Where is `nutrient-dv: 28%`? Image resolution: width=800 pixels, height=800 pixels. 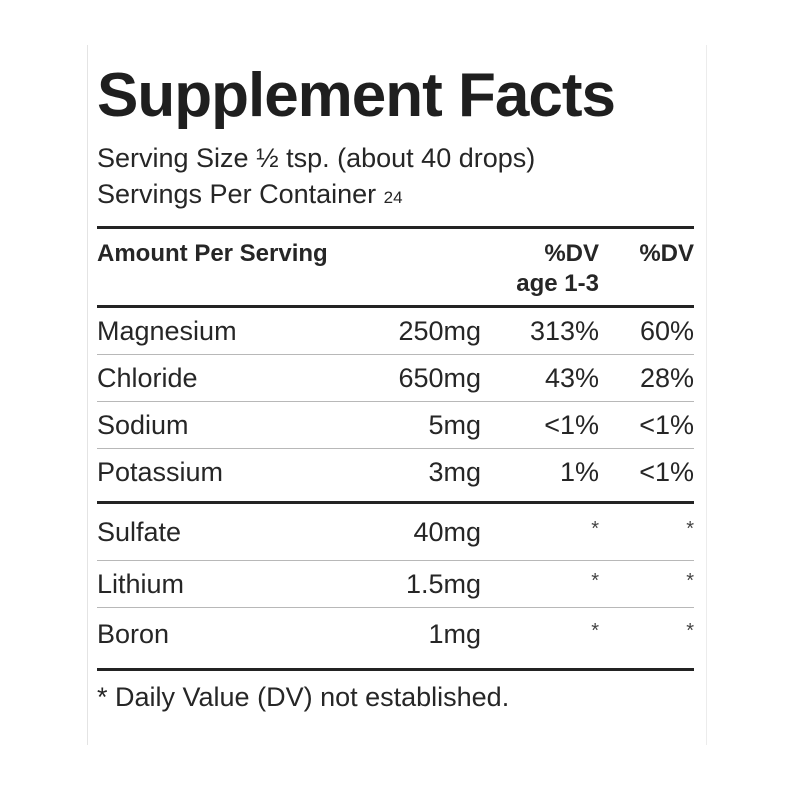
nutrient-dv: 28% is located at coordinates (666, 377).